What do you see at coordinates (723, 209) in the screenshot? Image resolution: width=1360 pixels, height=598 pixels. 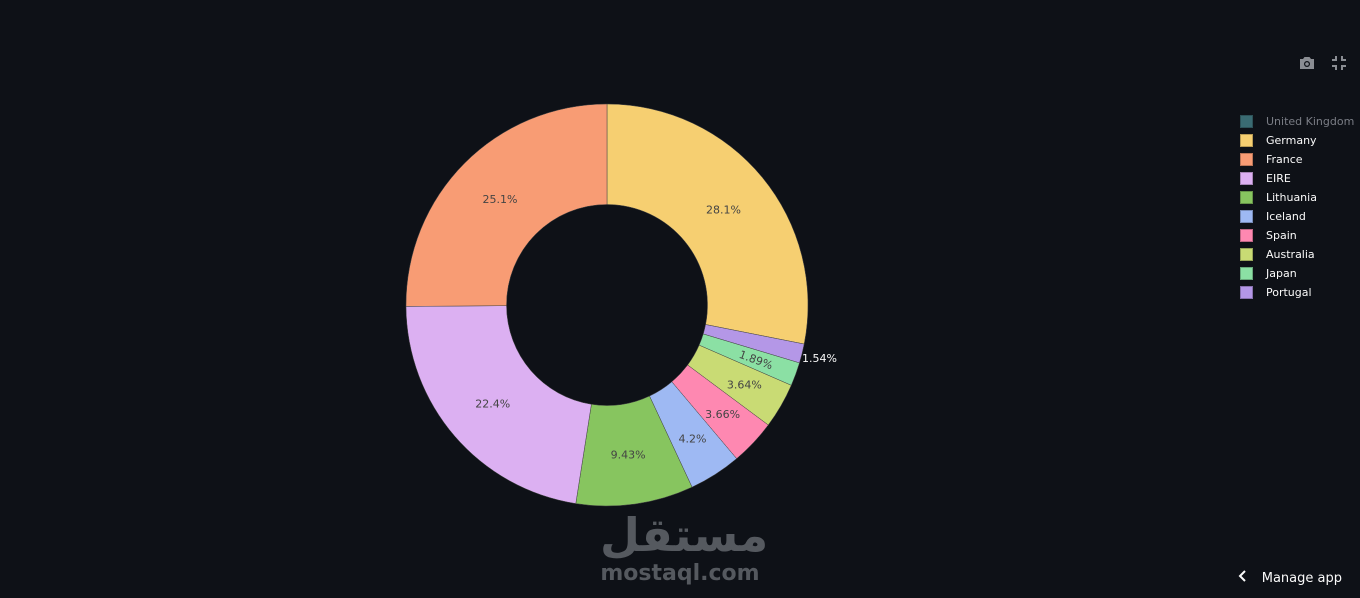 I see `slice-label: 28.1%` at bounding box center [723, 209].